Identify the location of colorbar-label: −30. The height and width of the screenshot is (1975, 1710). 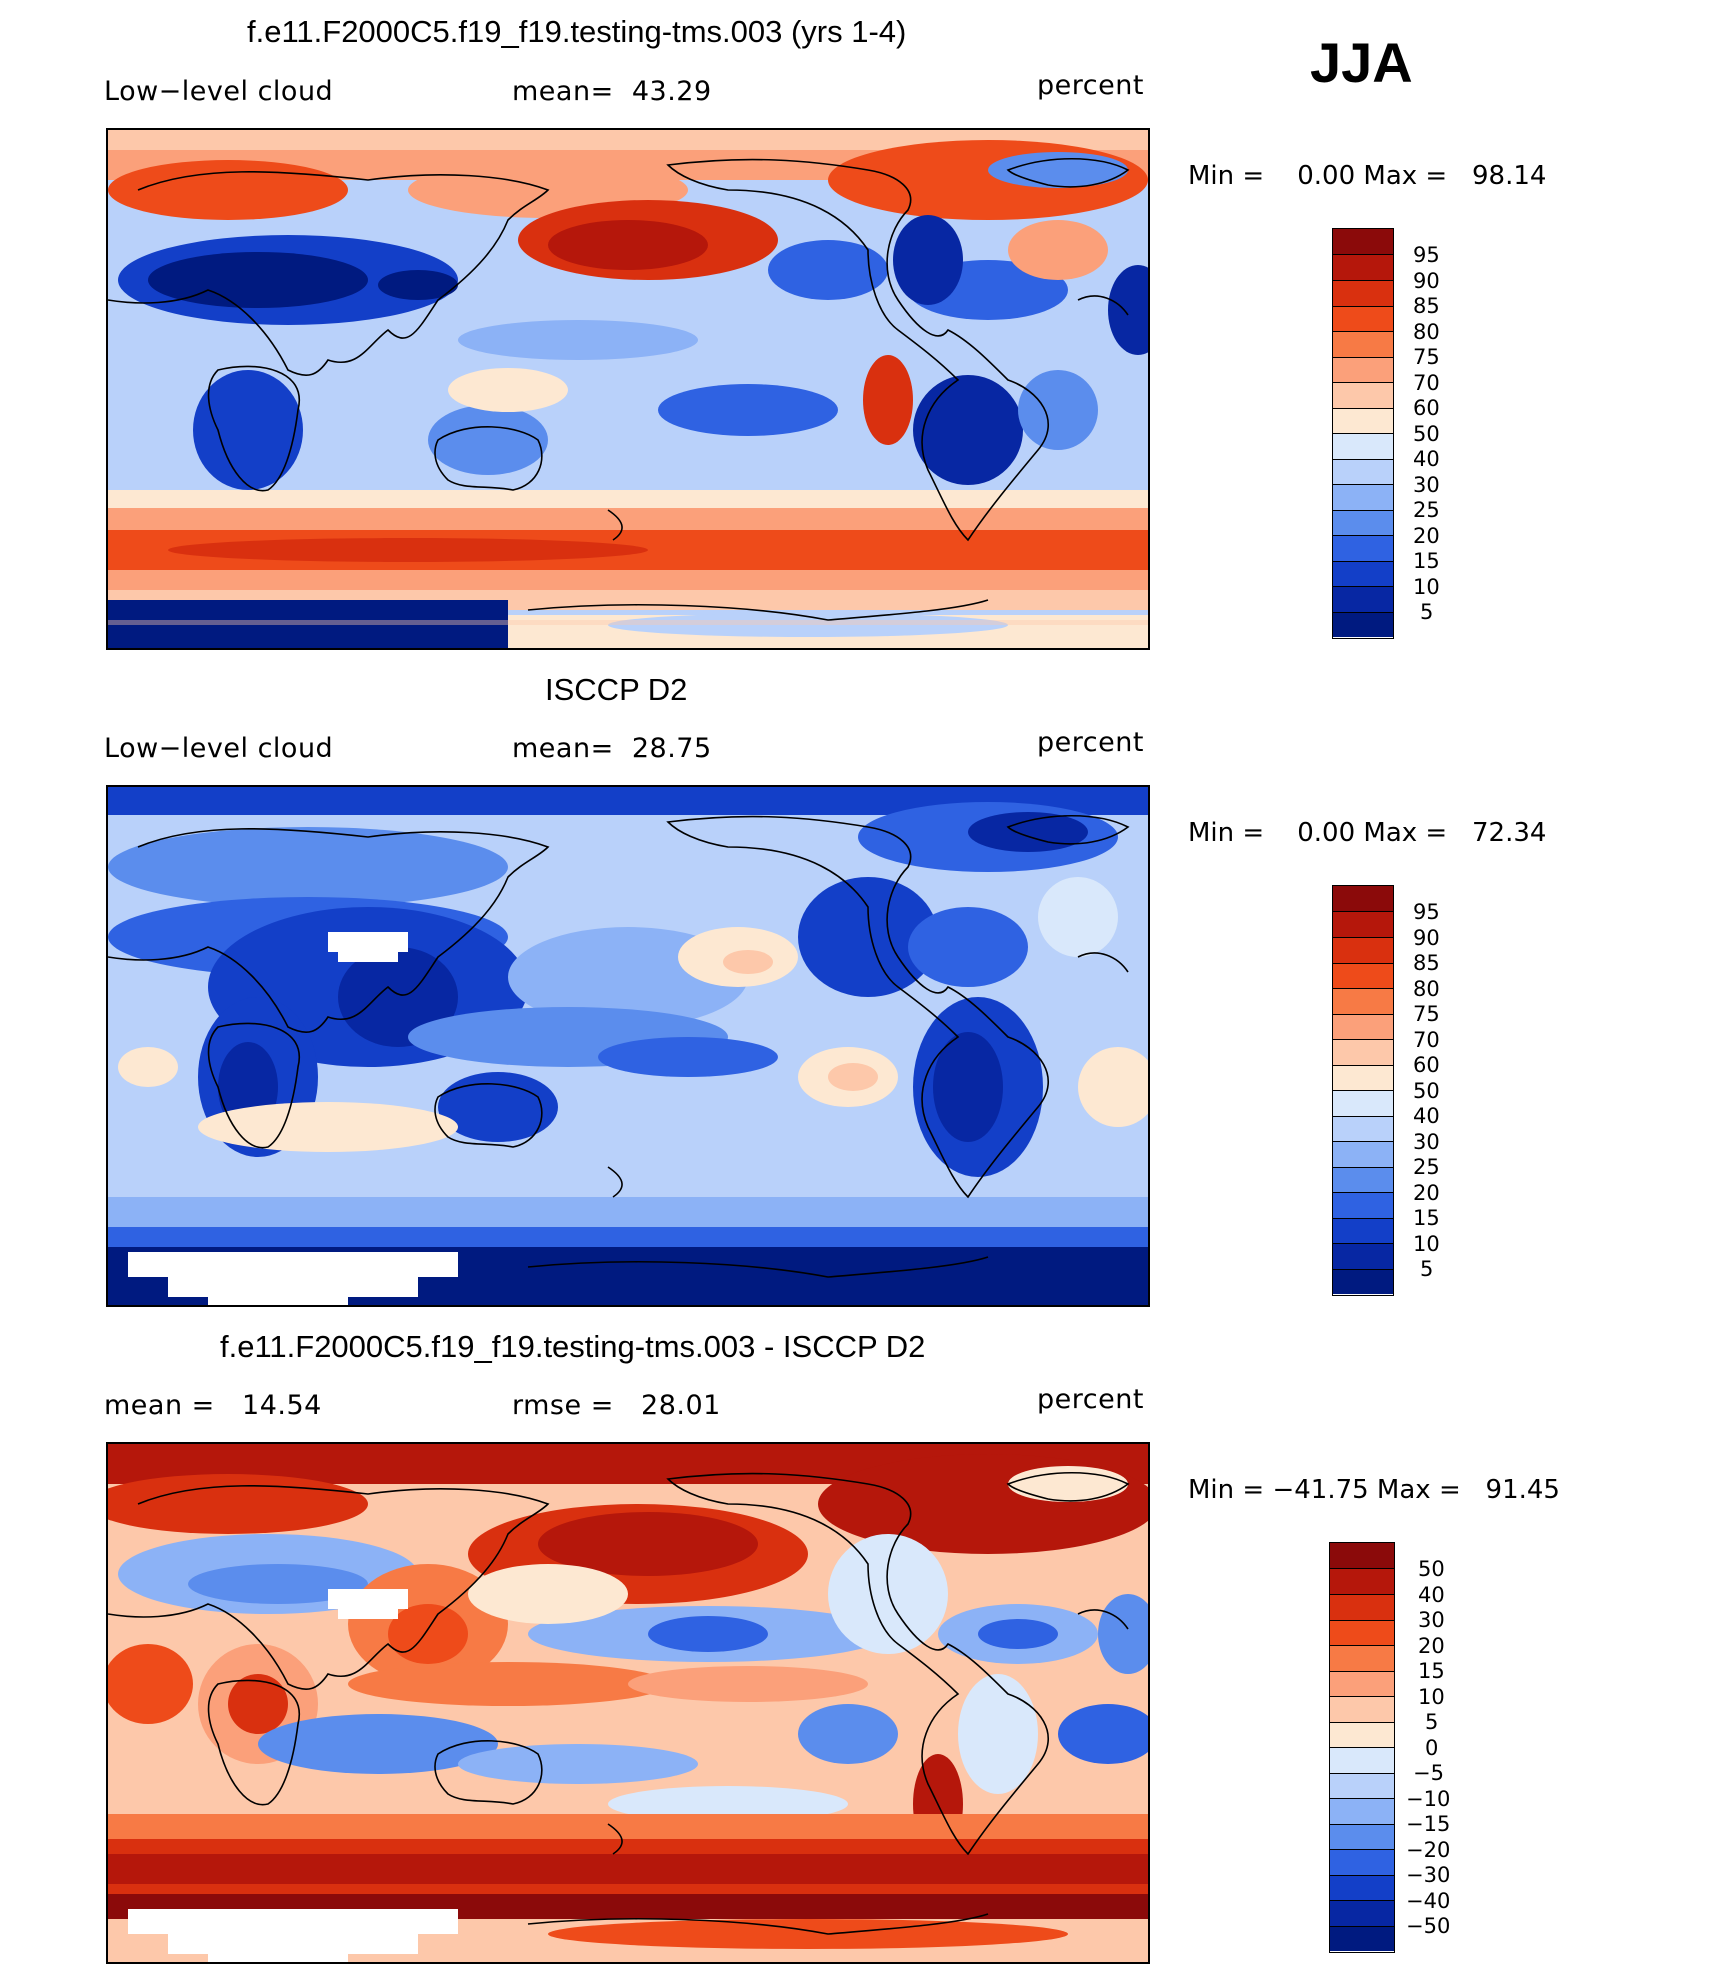
(1428, 1875).